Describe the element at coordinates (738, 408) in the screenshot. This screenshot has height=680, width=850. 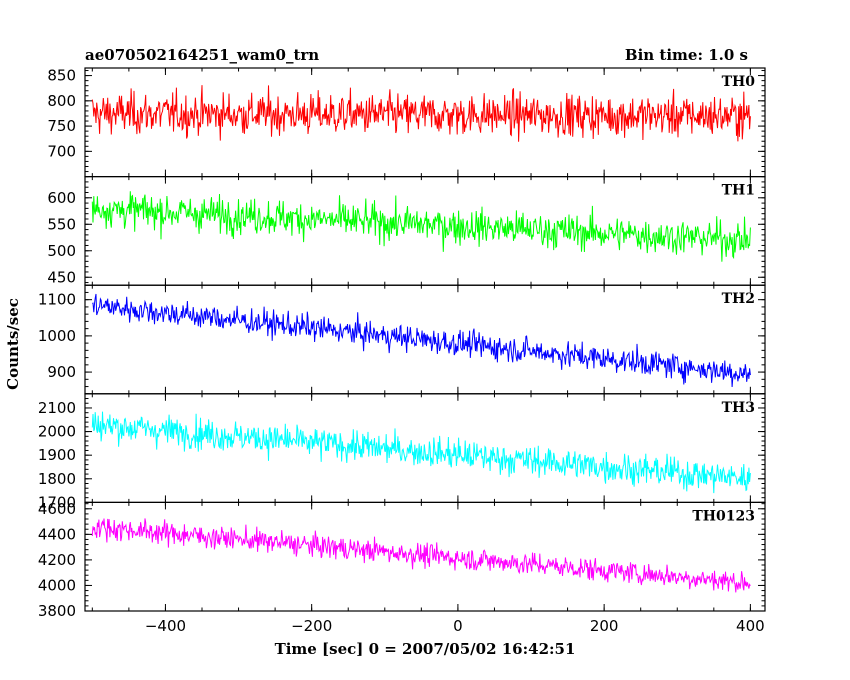
I see `panel-label-th3: TH3` at that location.